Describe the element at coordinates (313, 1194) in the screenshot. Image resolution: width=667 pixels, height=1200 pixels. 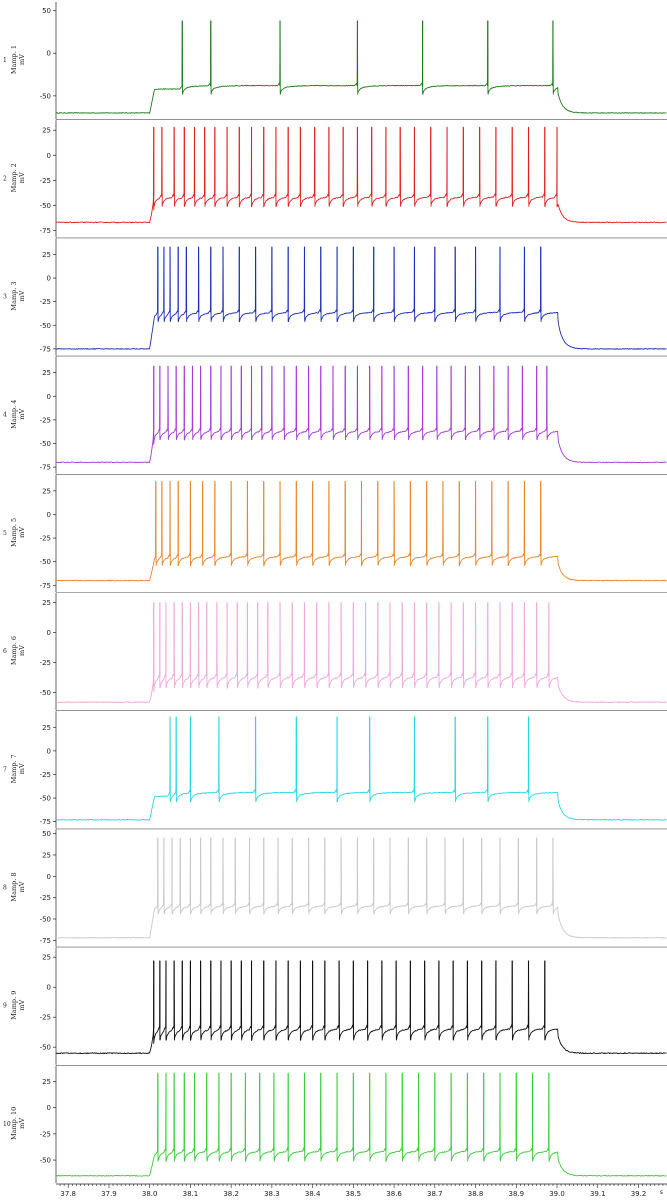
I see `x-tick-label: 38.4` at that location.